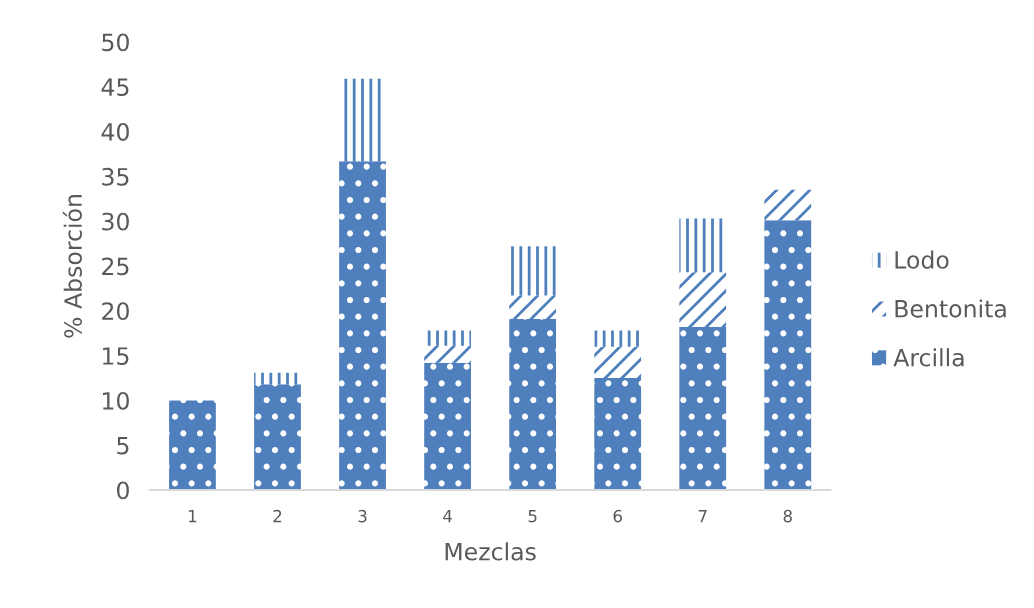 The width and height of the screenshot is (1034, 608). What do you see at coordinates (950, 308) in the screenshot?
I see `legend-label: Bentonita` at bounding box center [950, 308].